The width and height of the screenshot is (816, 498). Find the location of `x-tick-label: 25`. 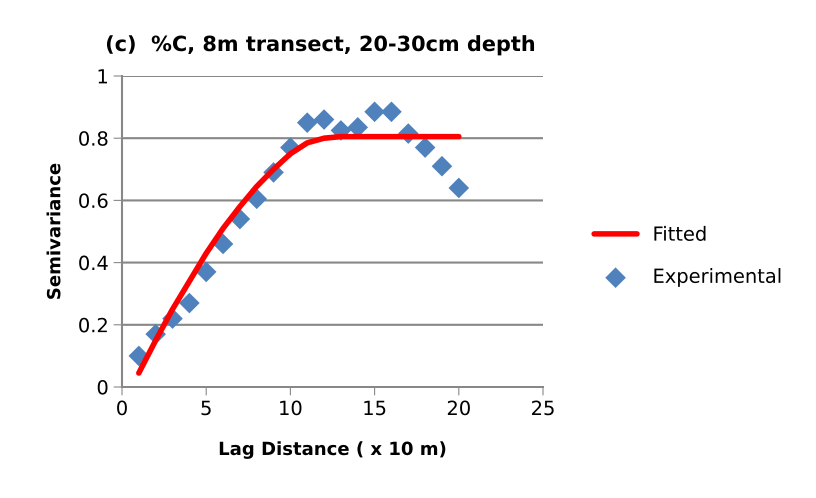

x-tick-label: 25 is located at coordinates (543, 408).